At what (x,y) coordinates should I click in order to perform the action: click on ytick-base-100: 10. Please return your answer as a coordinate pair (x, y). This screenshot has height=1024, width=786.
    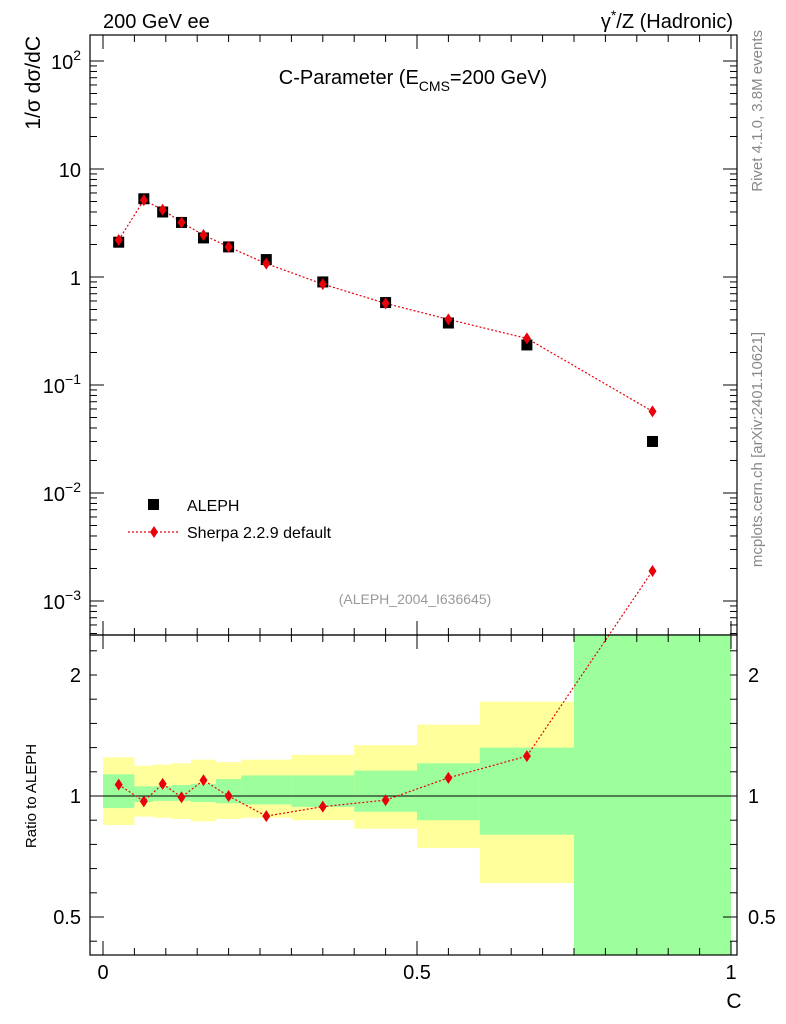
    Looking at the image, I should click on (62, 63).